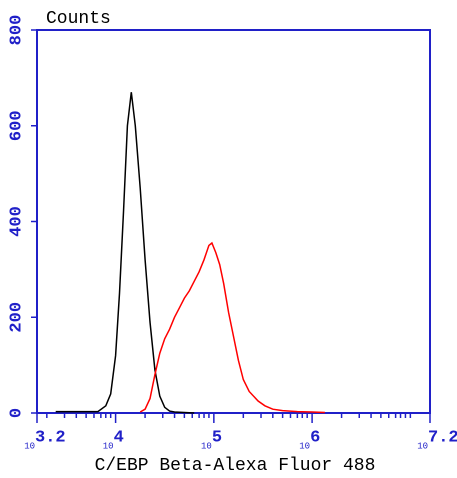 The height and width of the screenshot is (478, 457). Describe the element at coordinates (16, 221) in the screenshot. I see `y-tick-label: 400` at that location.